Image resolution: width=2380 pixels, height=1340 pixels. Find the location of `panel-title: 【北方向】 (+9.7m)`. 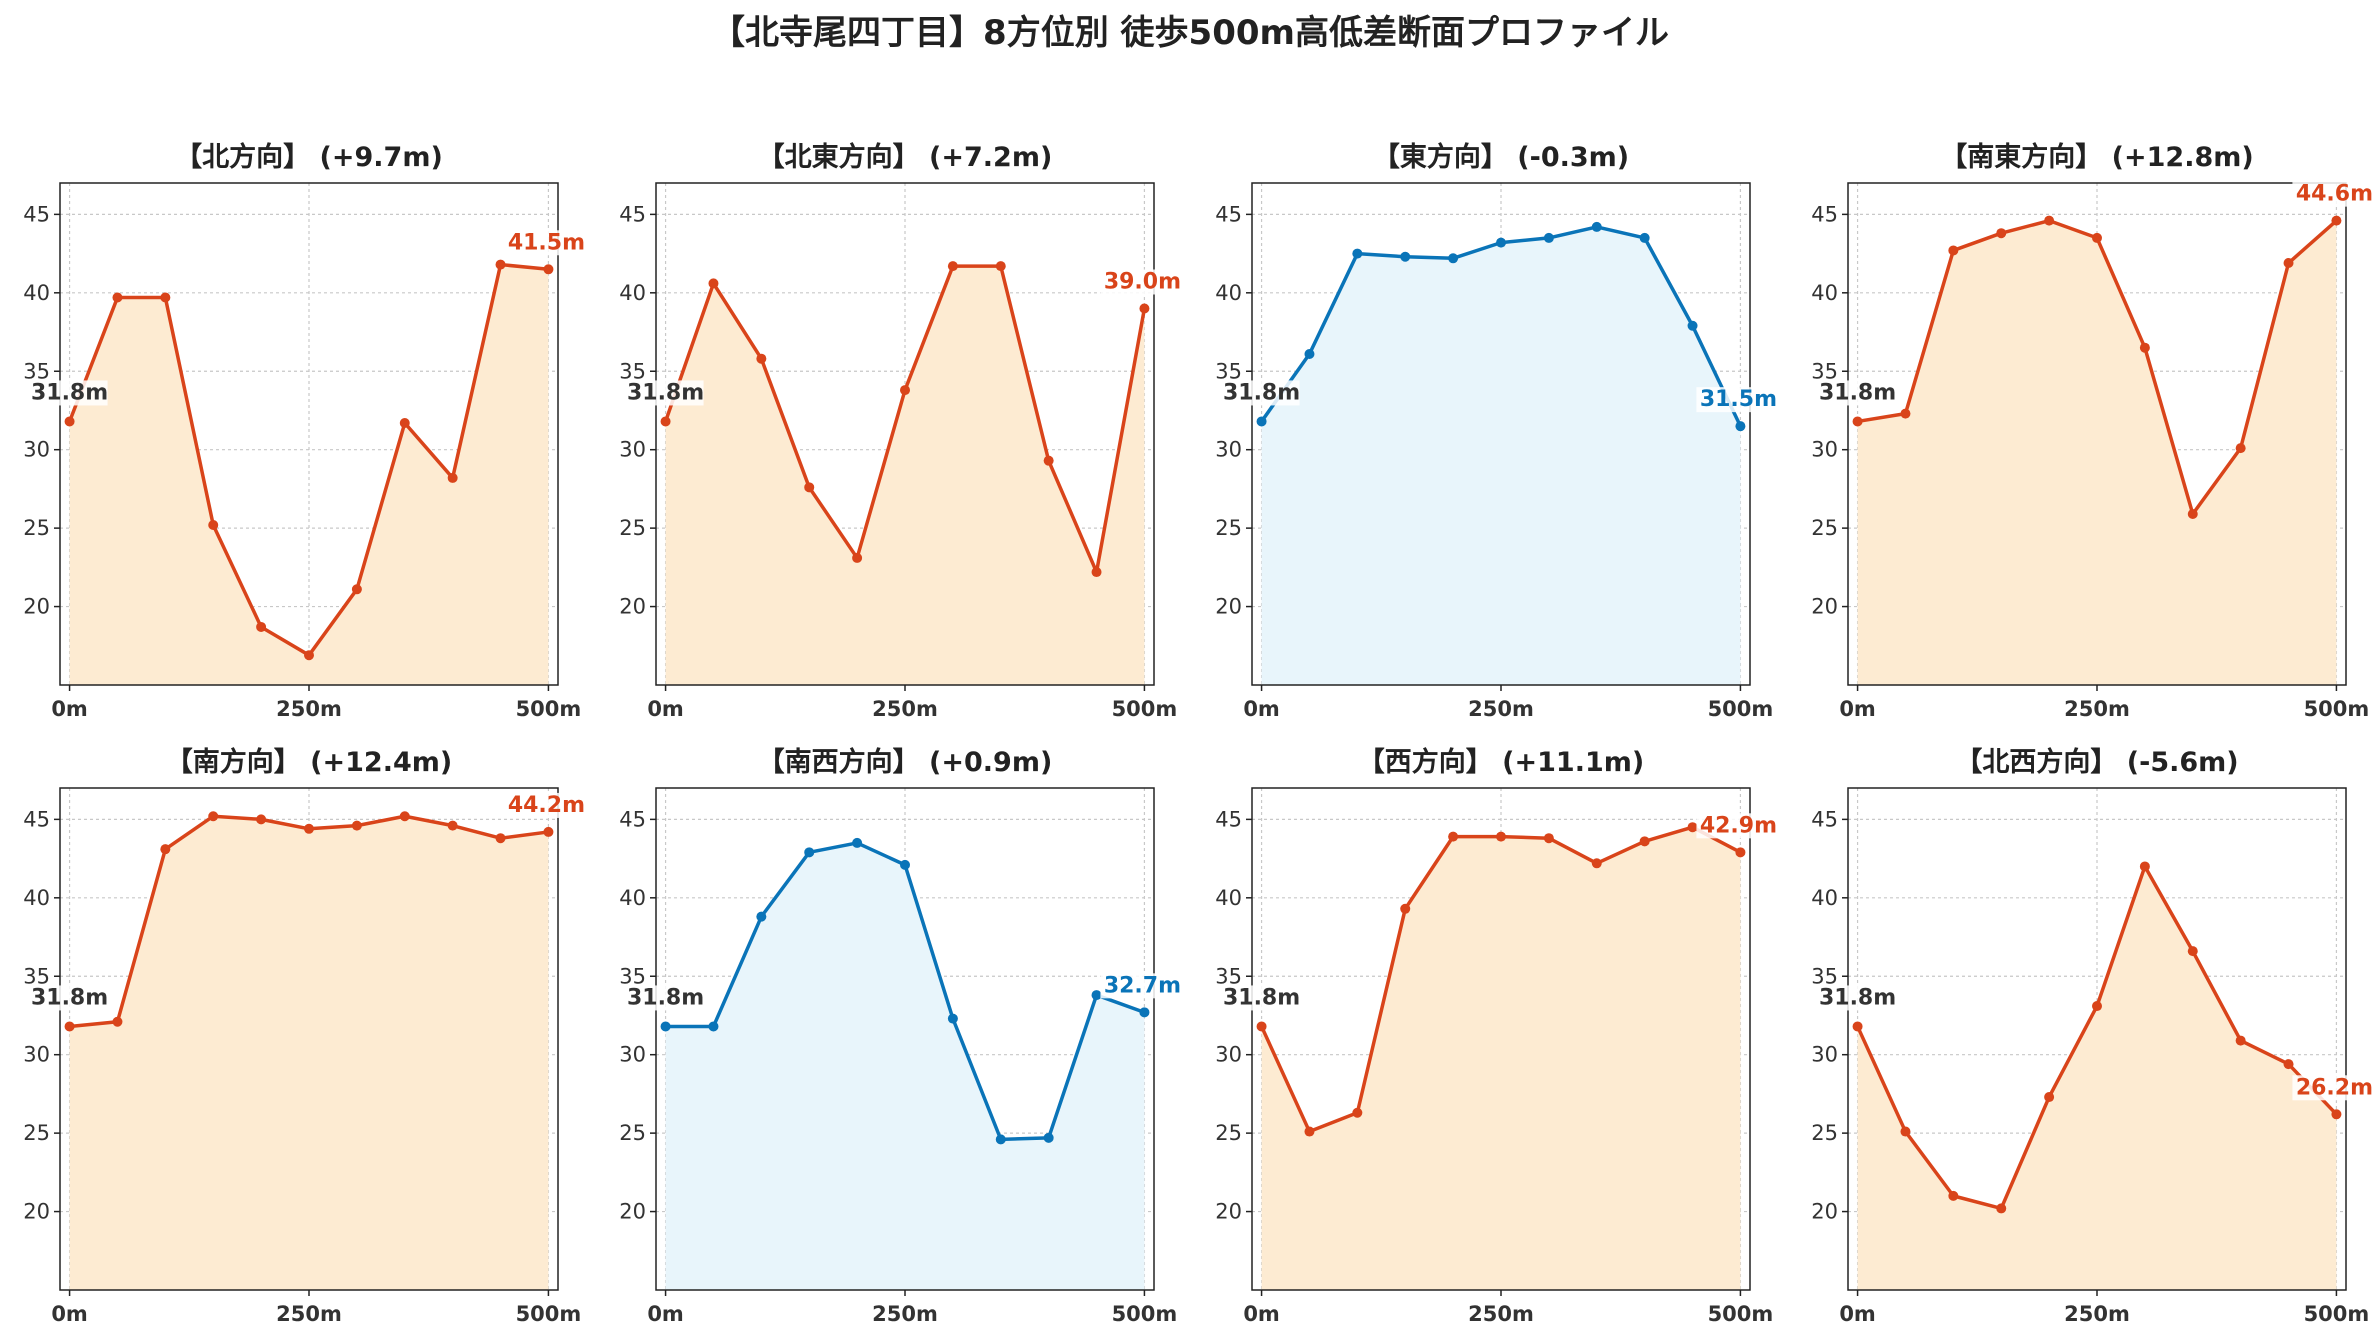

panel-title: 【北方向】 (+9.7m) is located at coordinates (309, 157).